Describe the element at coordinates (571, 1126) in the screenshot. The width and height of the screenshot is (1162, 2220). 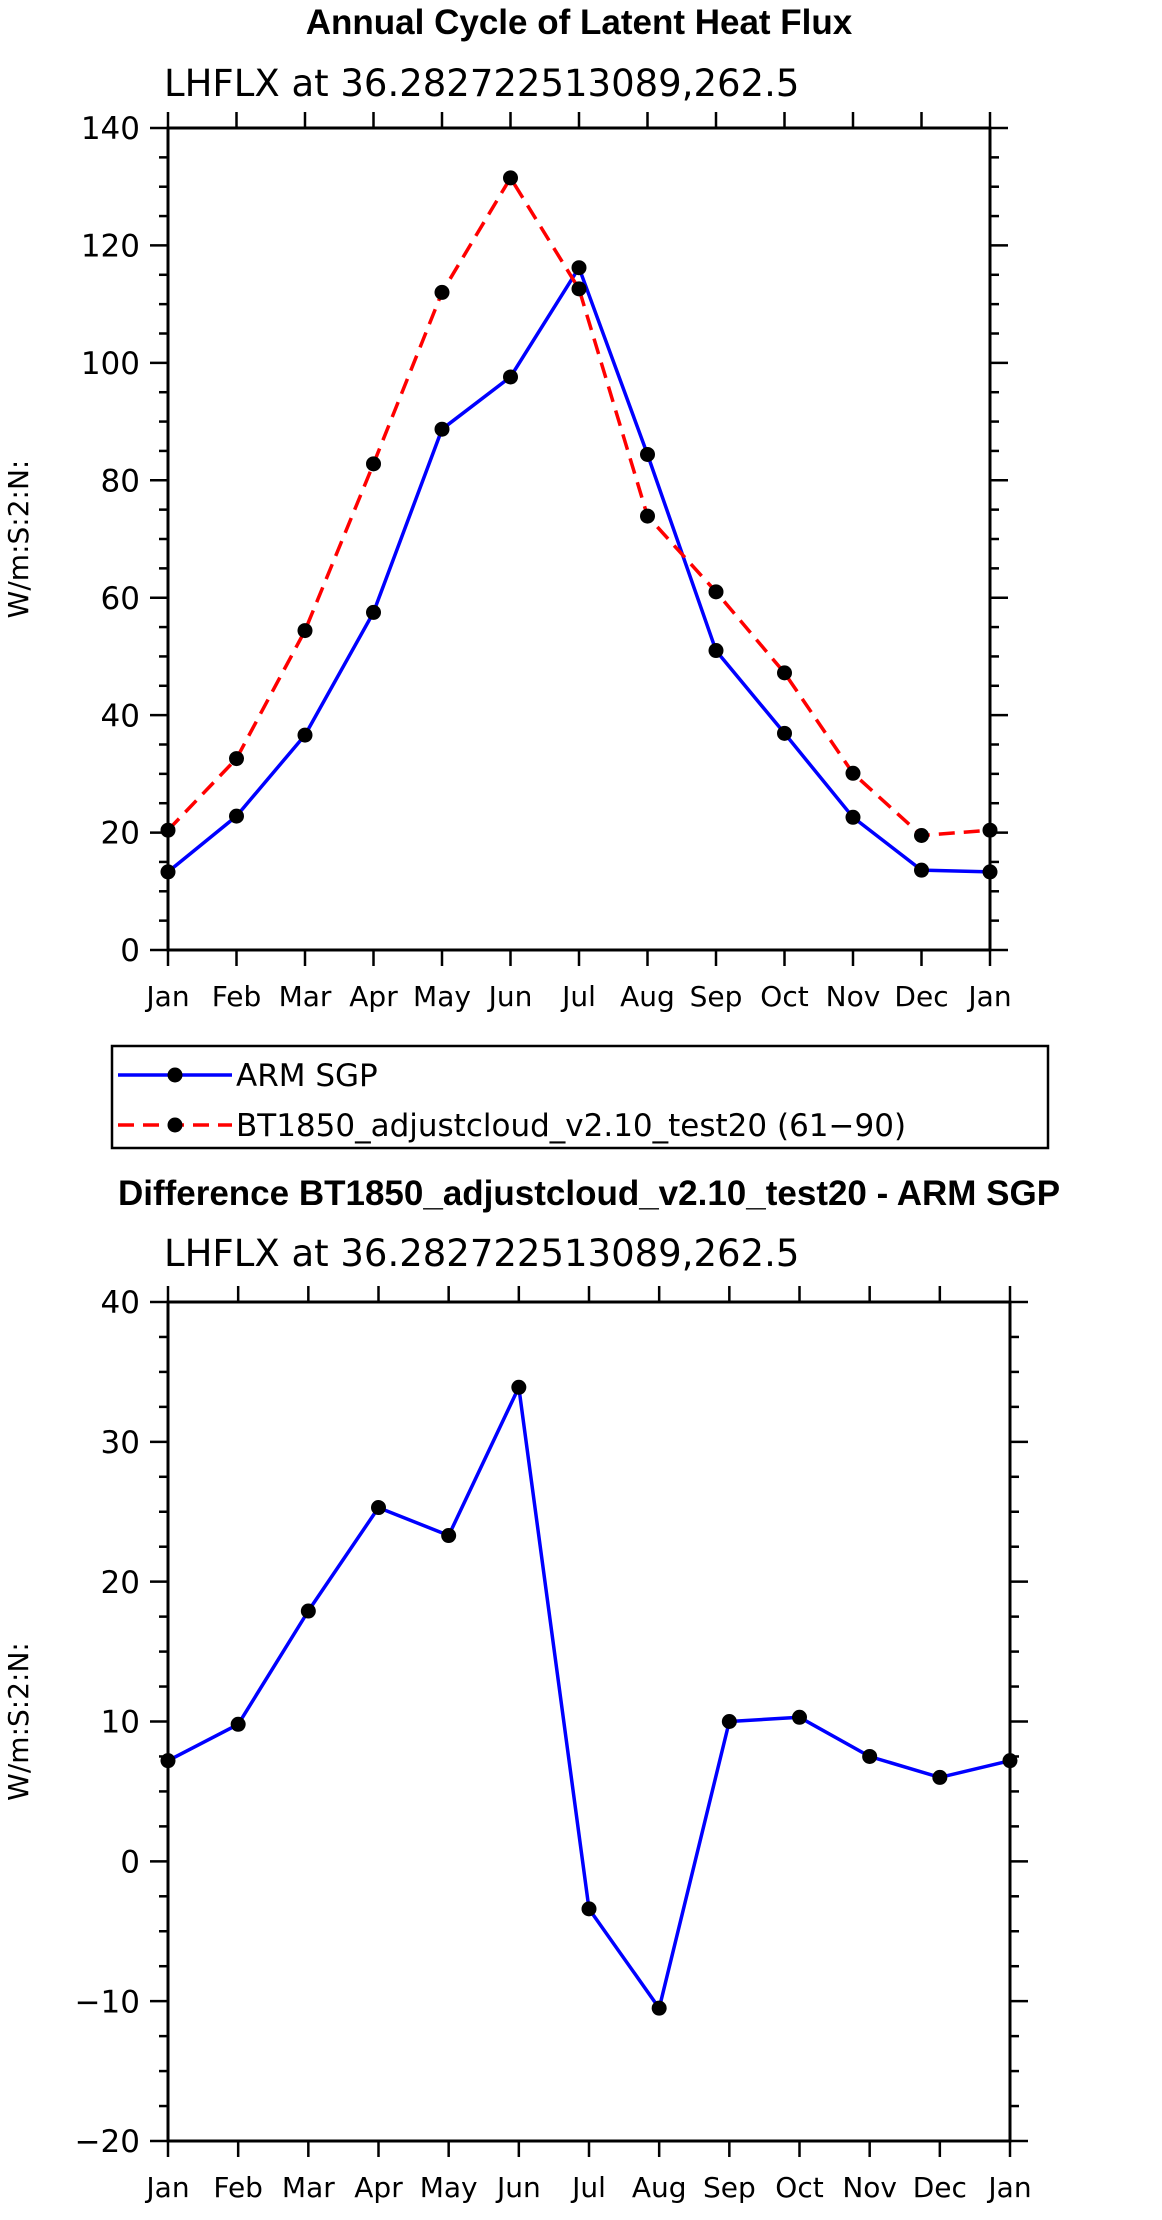
I see `legend-label: BT1850_adjustcloud_v2.10_test20 (61−90)` at that location.